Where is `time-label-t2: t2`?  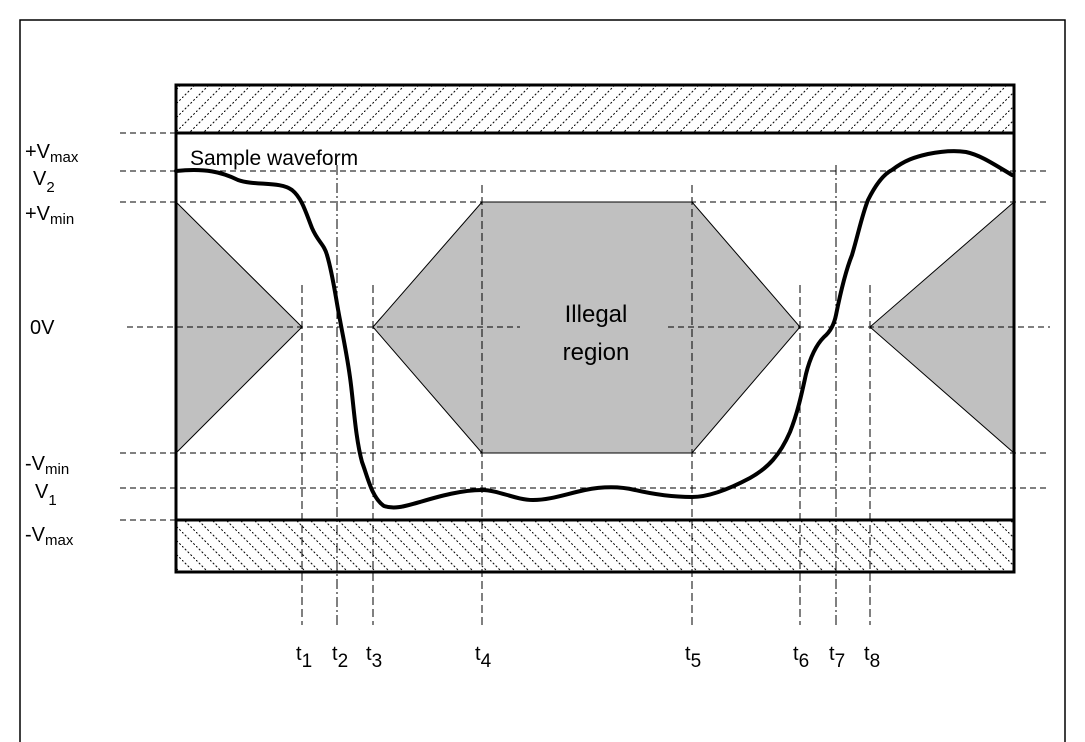
time-label-t2: t2 is located at coordinates (340, 657).